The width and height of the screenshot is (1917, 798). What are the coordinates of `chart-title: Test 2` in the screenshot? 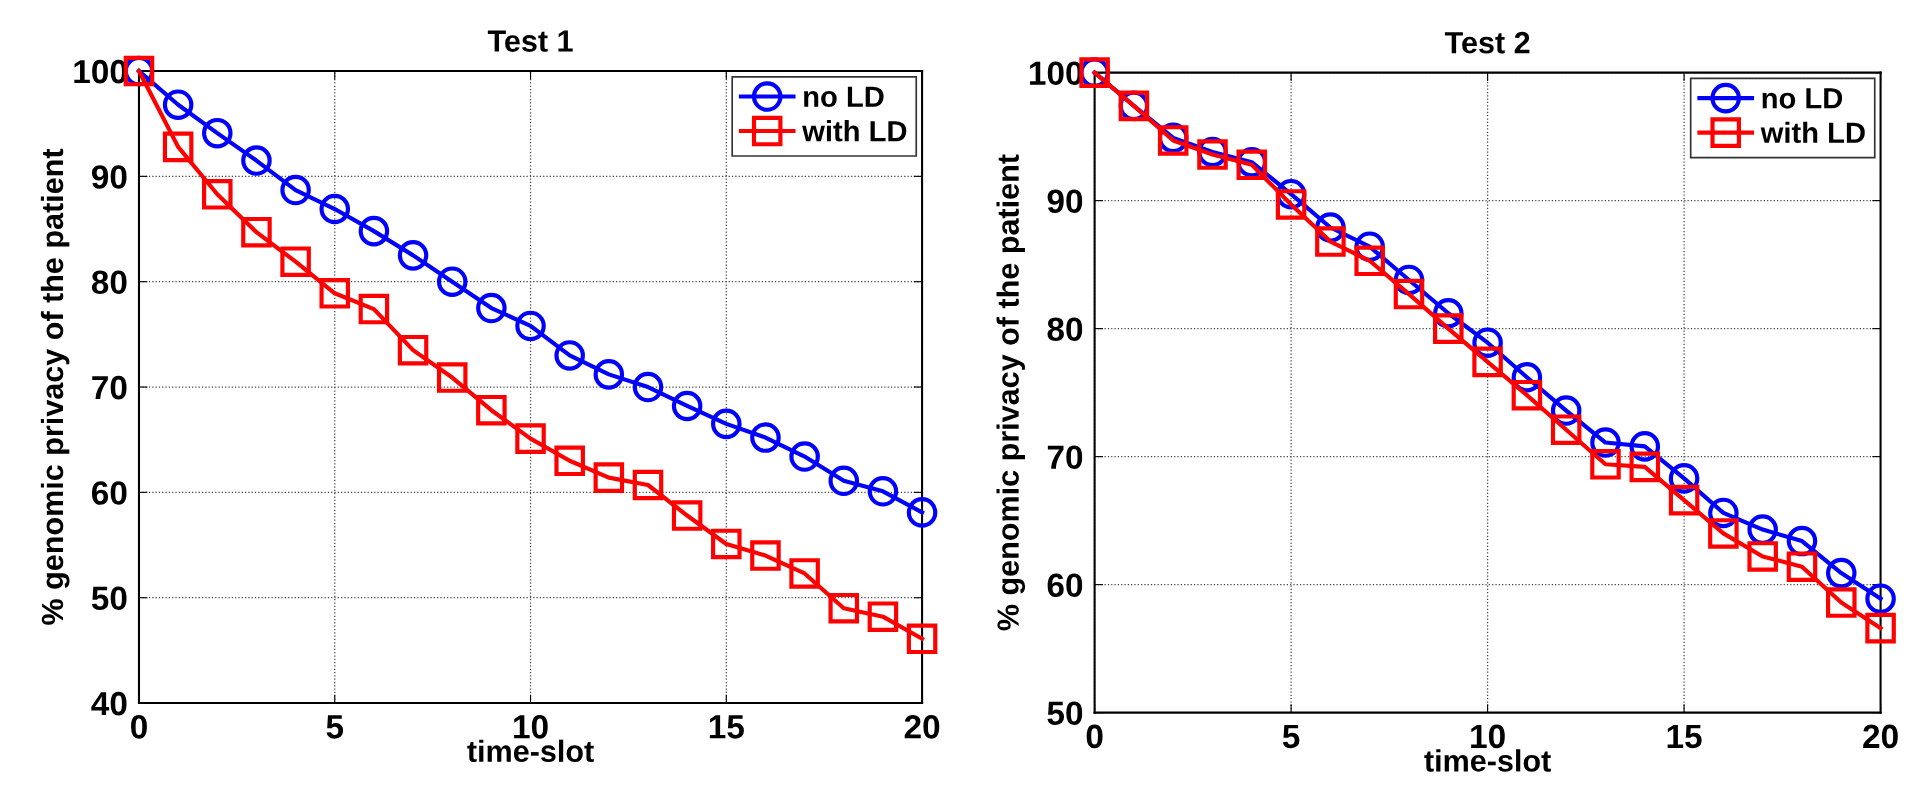 It's located at (1487, 42).